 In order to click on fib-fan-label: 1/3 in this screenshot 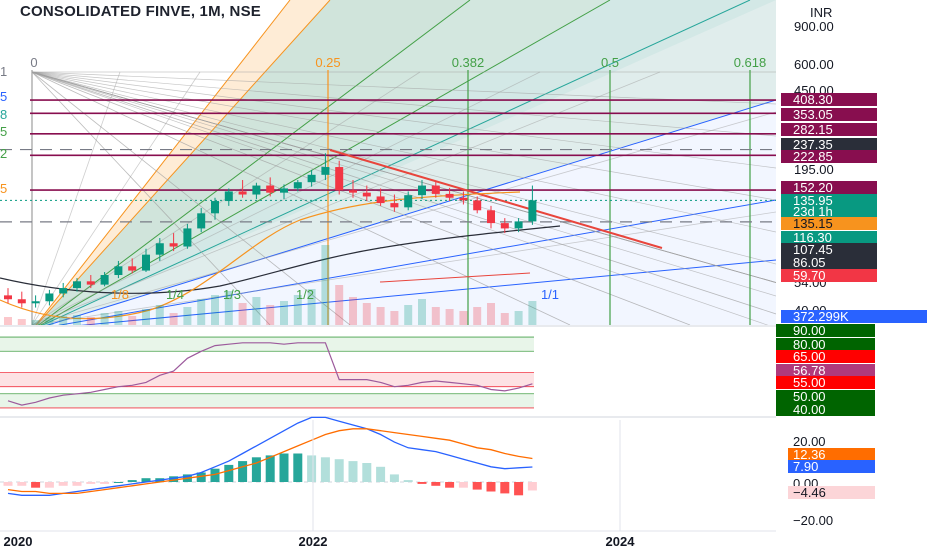, I will do `click(232, 294)`.